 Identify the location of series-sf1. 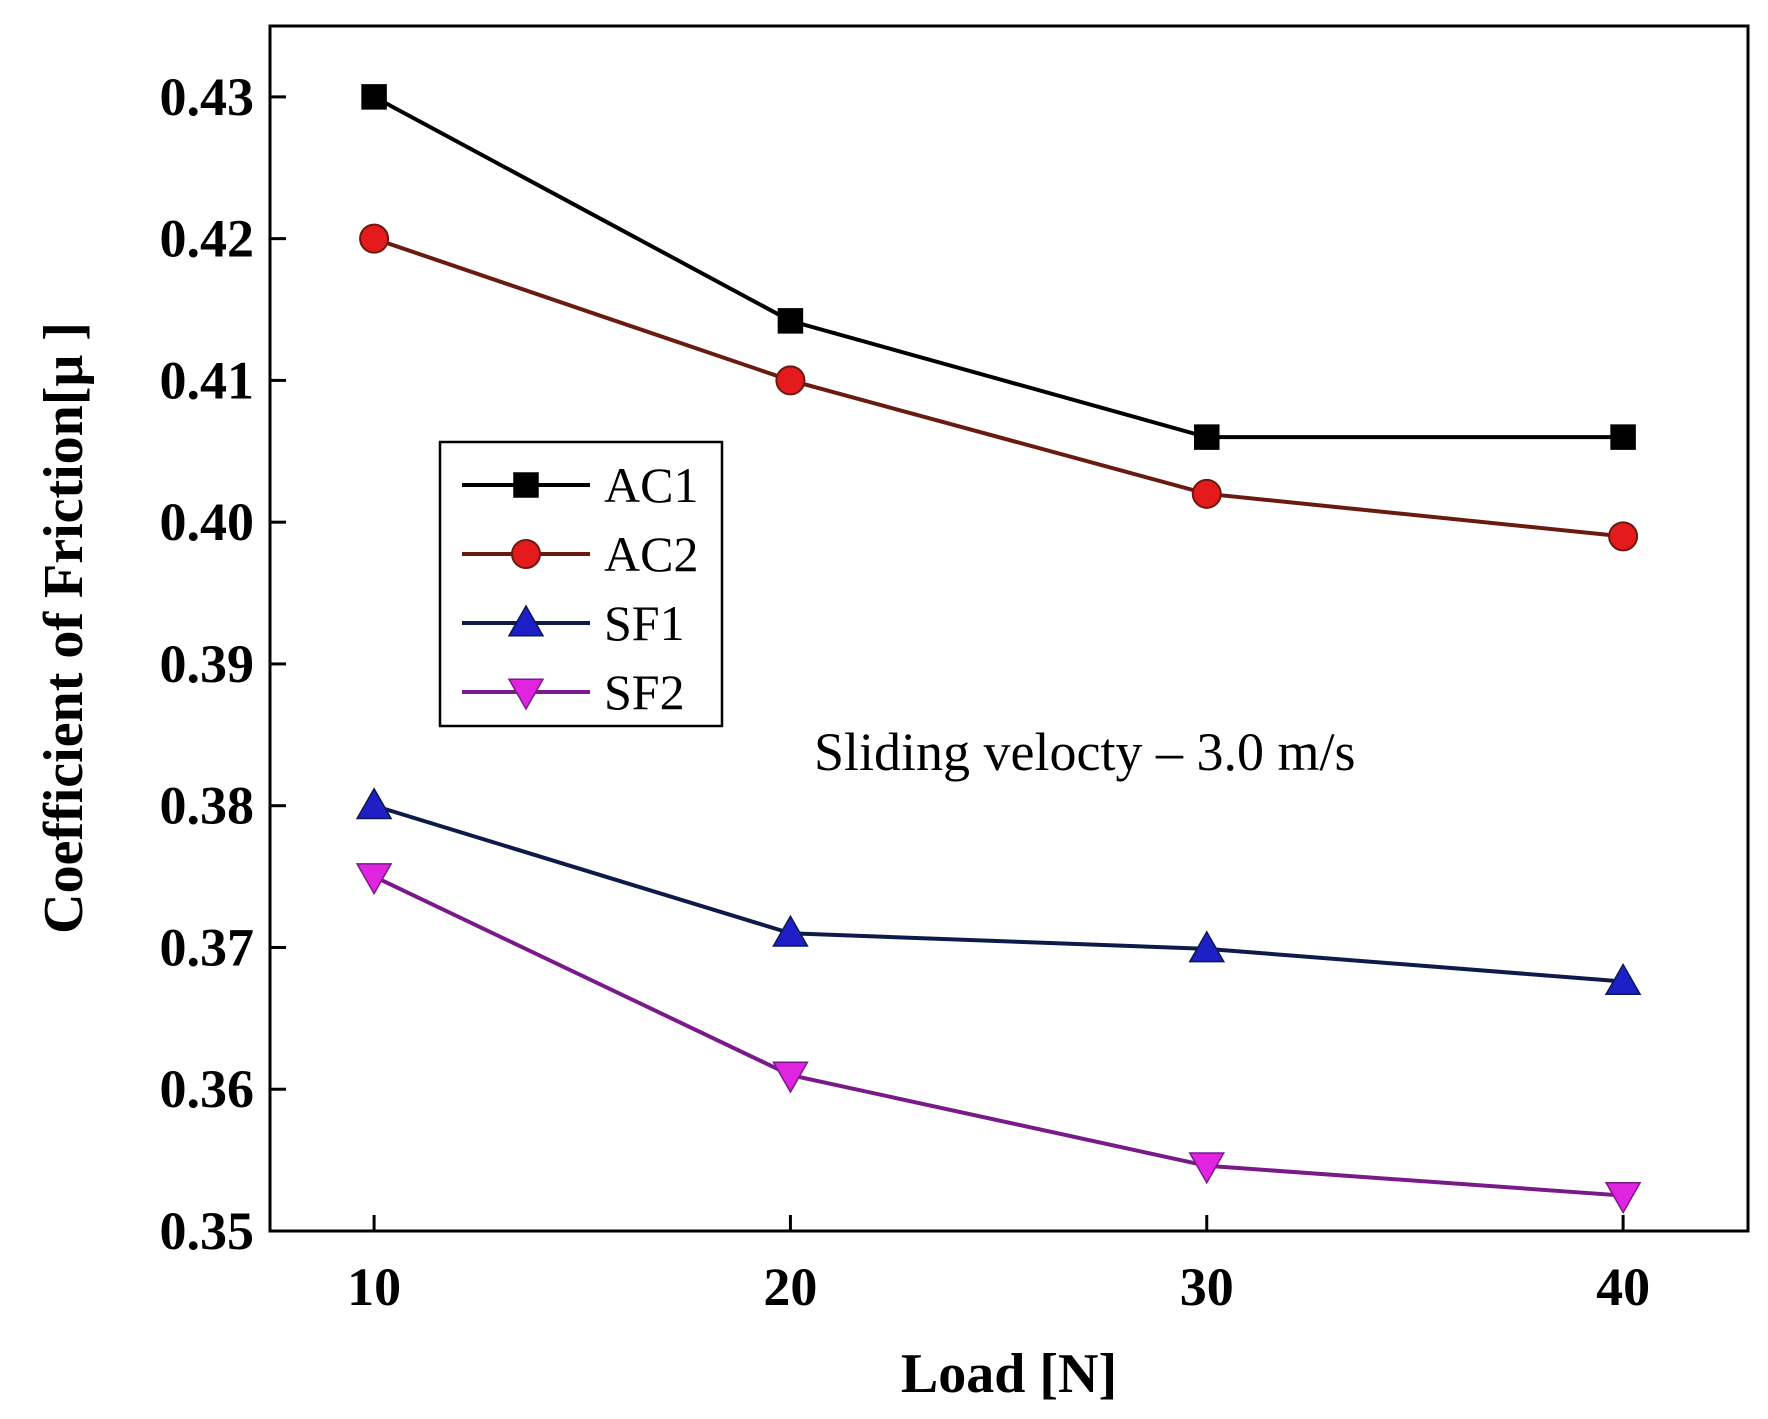
(998, 891).